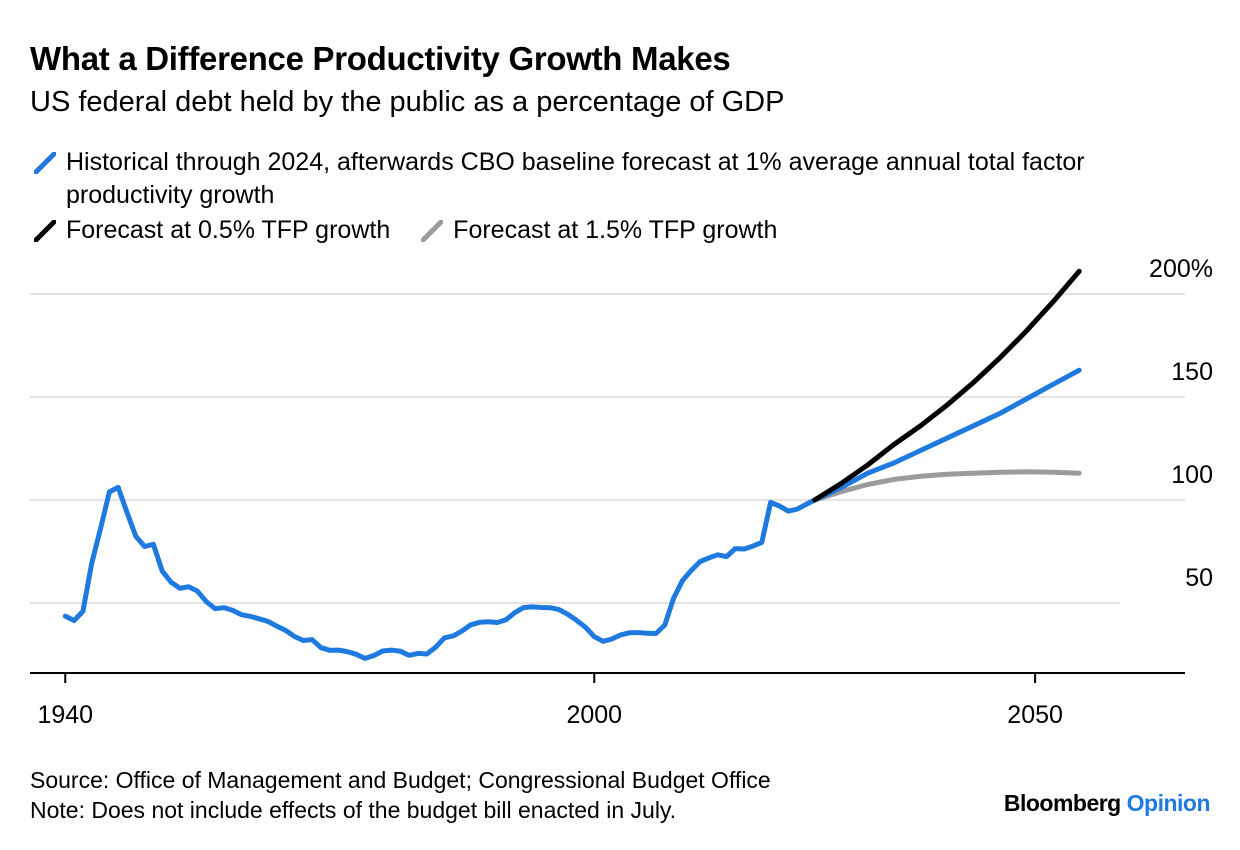  What do you see at coordinates (947, 486) in the screenshot?
I see `series-line-high-tfp` at bounding box center [947, 486].